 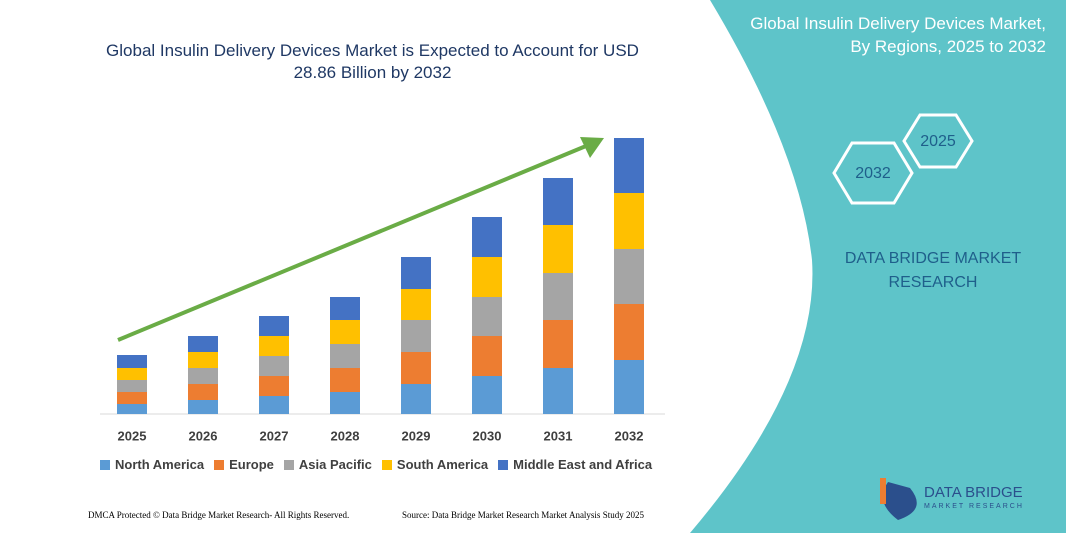 What do you see at coordinates (583, 464) in the screenshot?
I see `legend-label: Middle East and Africa` at bounding box center [583, 464].